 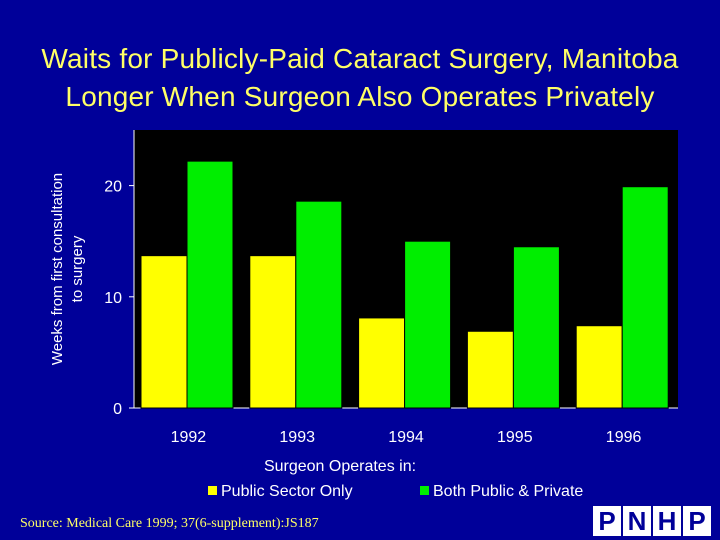 What do you see at coordinates (599, 367) in the screenshot?
I see `bar-public-only-1996` at bounding box center [599, 367].